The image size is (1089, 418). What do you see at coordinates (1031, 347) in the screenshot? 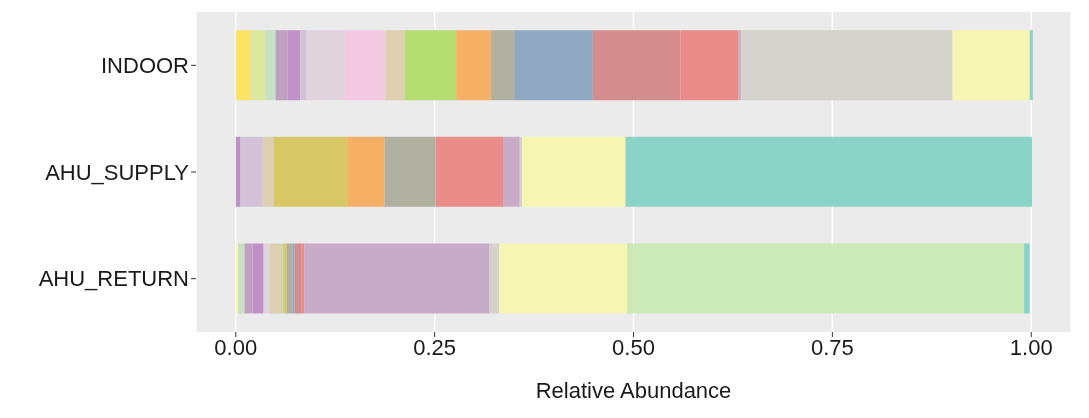
I see `x-tick-label: 1.00` at bounding box center [1031, 347].